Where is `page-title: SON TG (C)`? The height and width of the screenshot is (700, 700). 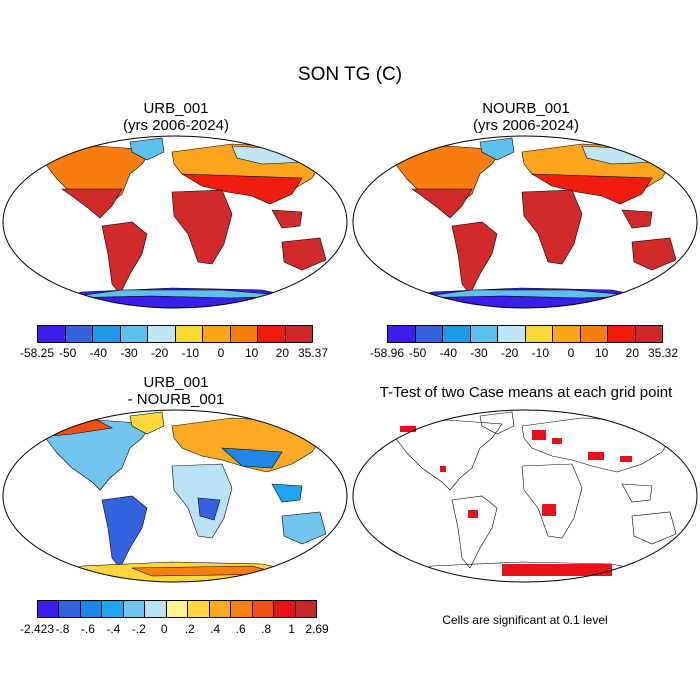 page-title: SON TG (C) is located at coordinates (350, 74).